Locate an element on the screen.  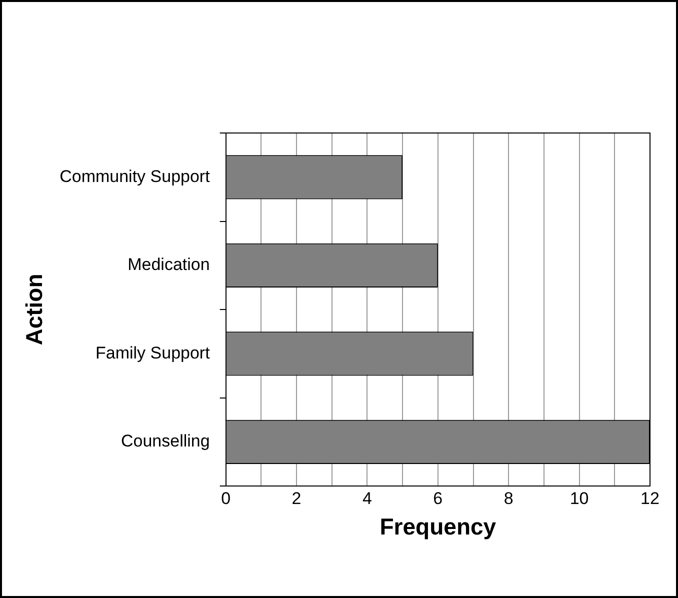
x-tick-label: 8 is located at coordinates (509, 498).